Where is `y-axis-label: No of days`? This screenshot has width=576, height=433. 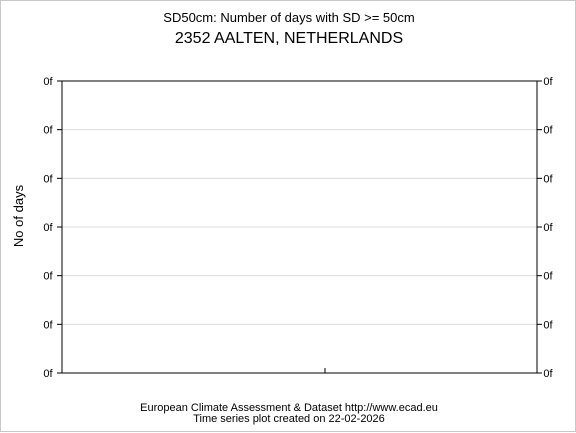 y-axis-label: No of days is located at coordinates (18, 215).